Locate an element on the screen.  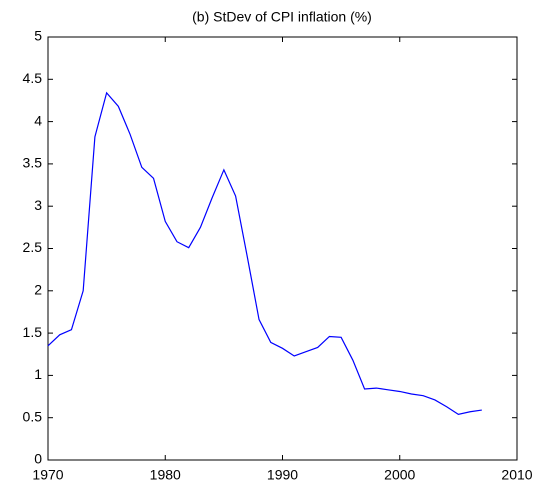
y-tick-label: 4.5 is located at coordinates (33, 78).